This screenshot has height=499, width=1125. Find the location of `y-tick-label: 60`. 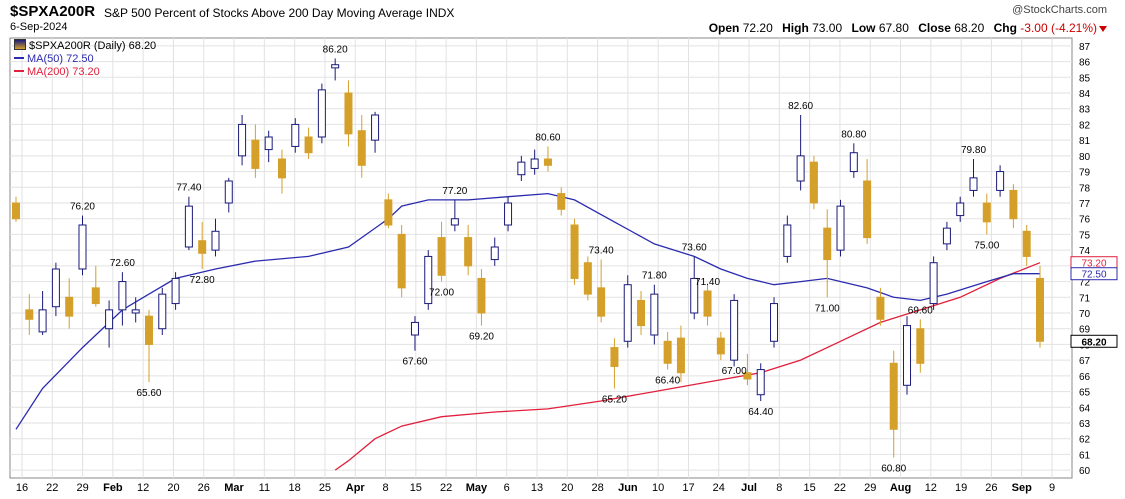

y-tick-label: 60 is located at coordinates (1085, 471).